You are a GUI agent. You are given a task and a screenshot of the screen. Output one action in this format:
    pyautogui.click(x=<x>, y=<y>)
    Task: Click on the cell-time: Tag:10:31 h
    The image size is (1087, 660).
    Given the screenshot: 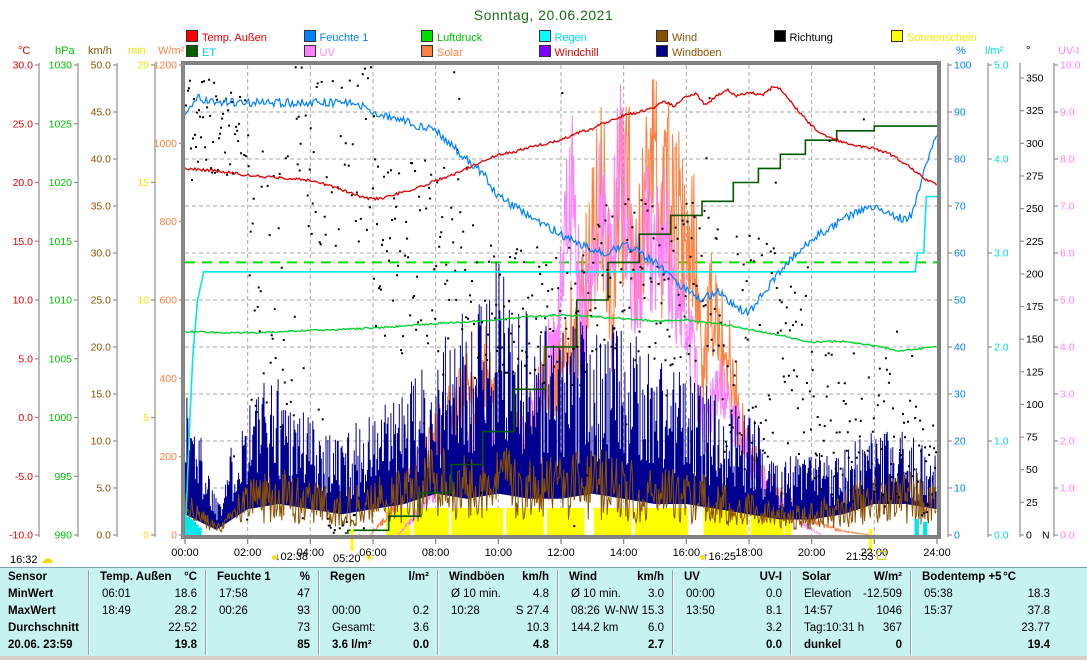 What is the action you would take?
    pyautogui.click(x=834, y=628)
    